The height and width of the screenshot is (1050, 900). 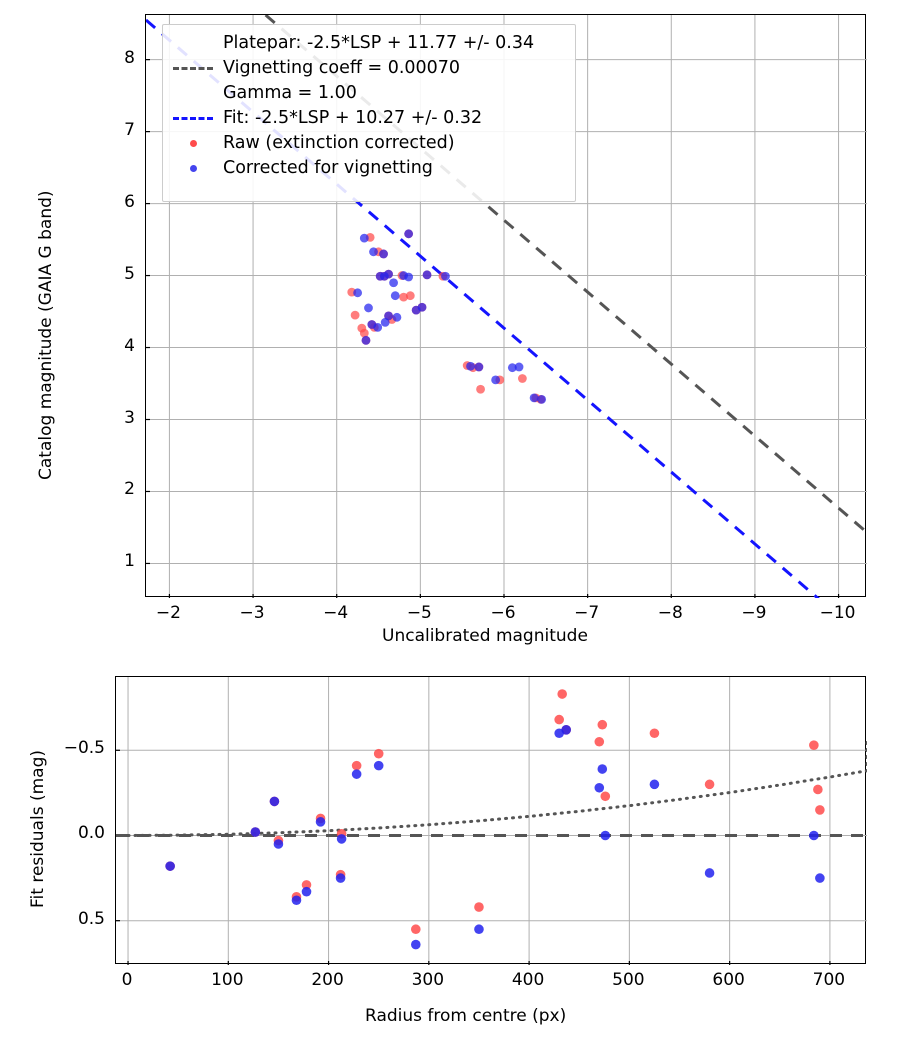 I want to click on legend-label-raw: Raw (extinction corrected), so click(x=339, y=143).